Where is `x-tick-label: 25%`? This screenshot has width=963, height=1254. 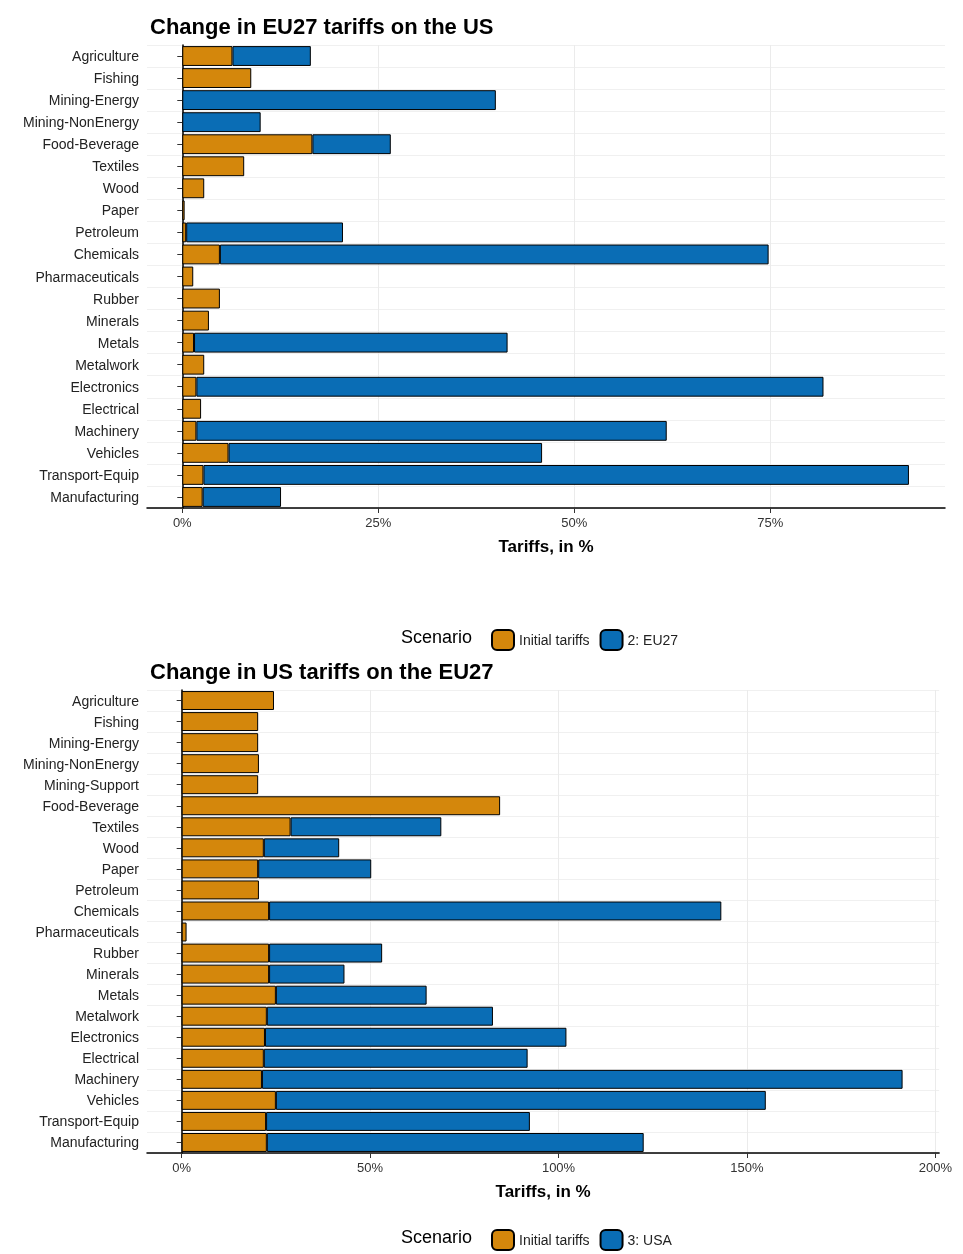
x-tick-label: 25% is located at coordinates (378, 522).